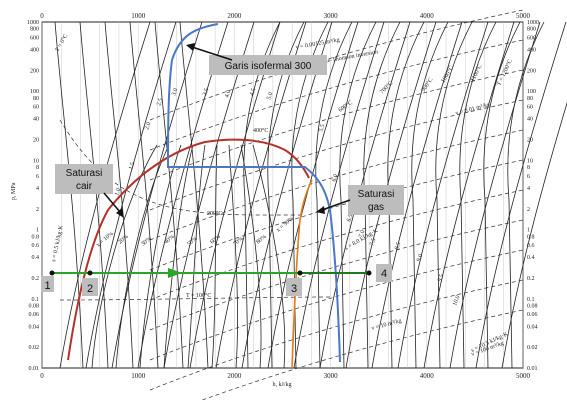  I want to click on entropy-value: 9.5, so click(441, 278).